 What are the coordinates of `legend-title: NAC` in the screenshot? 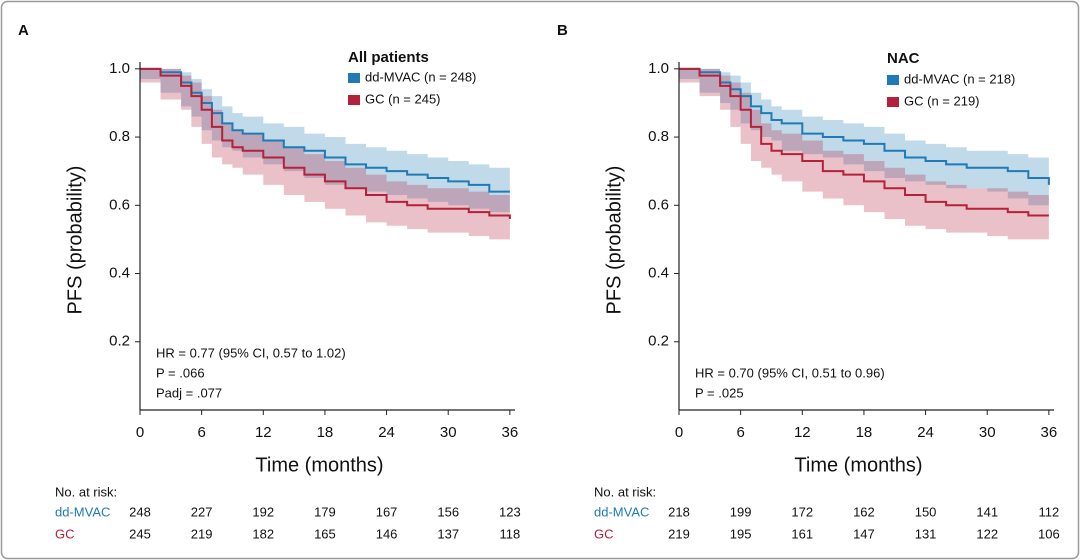 It's located at (903, 58).